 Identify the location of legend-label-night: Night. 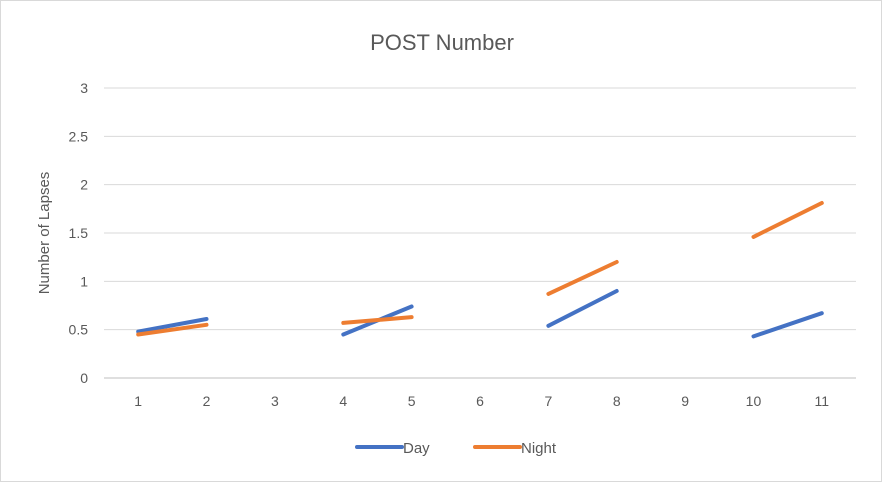
(539, 448).